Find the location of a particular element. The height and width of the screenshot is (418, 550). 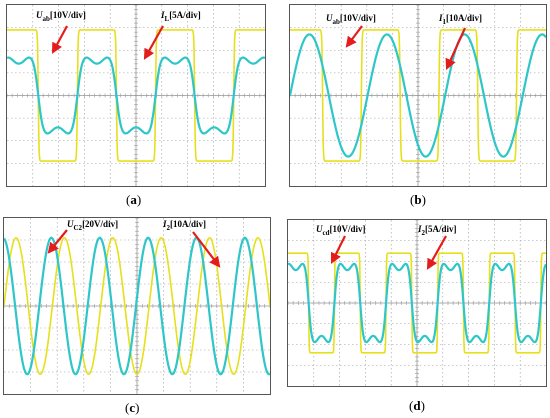

voltage-trace-b is located at coordinates (418, 95).